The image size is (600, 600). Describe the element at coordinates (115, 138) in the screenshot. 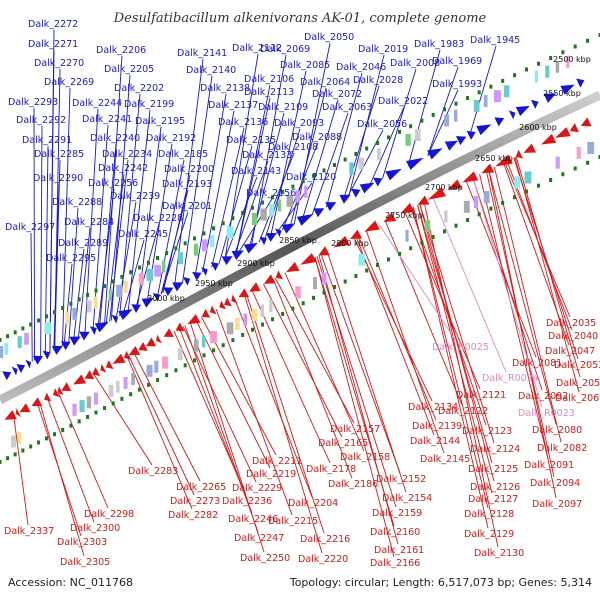

I see `forward-gene-label: Dalk_2240` at that location.